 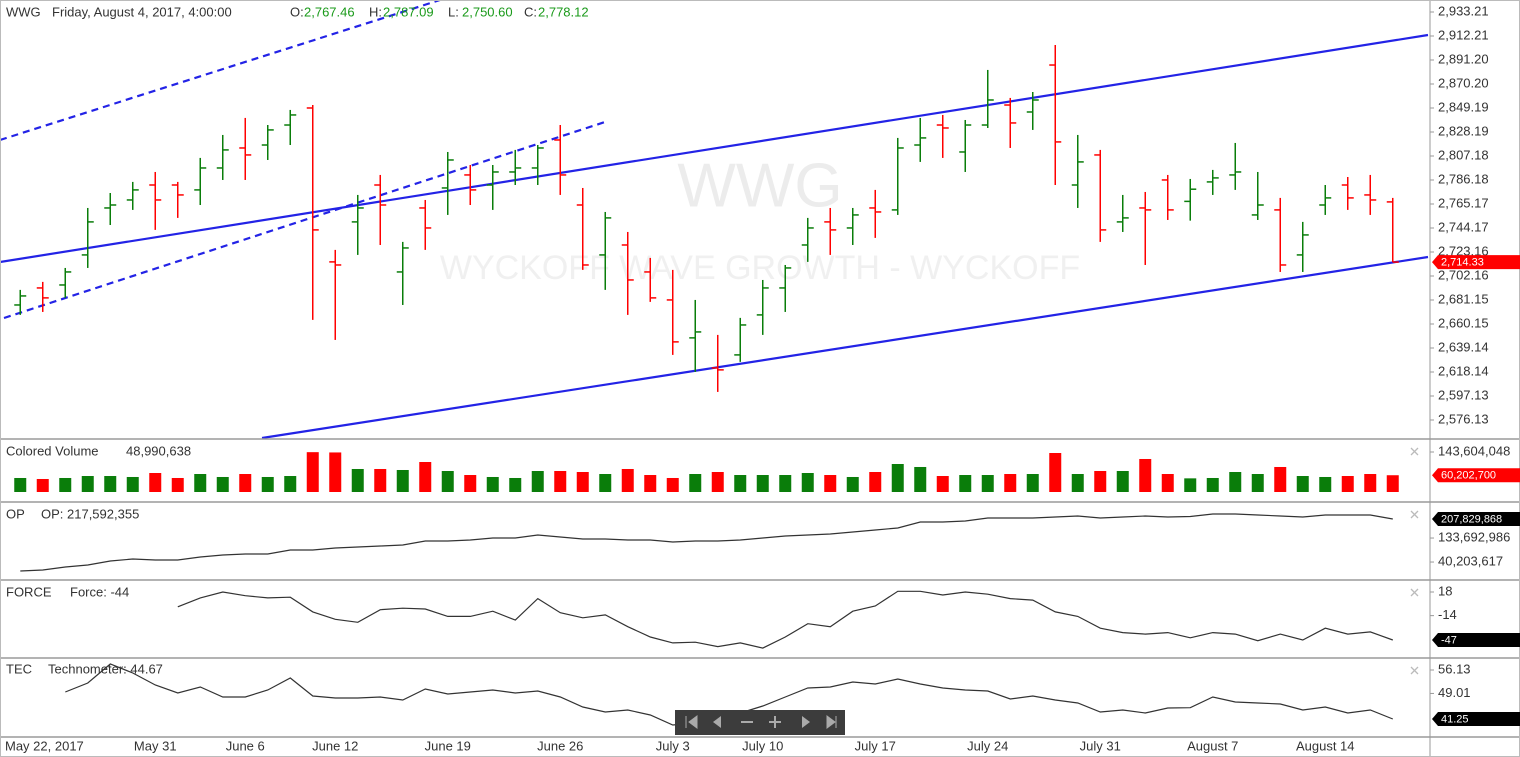 What do you see at coordinates (297, 11) in the screenshot?
I see `readout-label: O:` at bounding box center [297, 11].